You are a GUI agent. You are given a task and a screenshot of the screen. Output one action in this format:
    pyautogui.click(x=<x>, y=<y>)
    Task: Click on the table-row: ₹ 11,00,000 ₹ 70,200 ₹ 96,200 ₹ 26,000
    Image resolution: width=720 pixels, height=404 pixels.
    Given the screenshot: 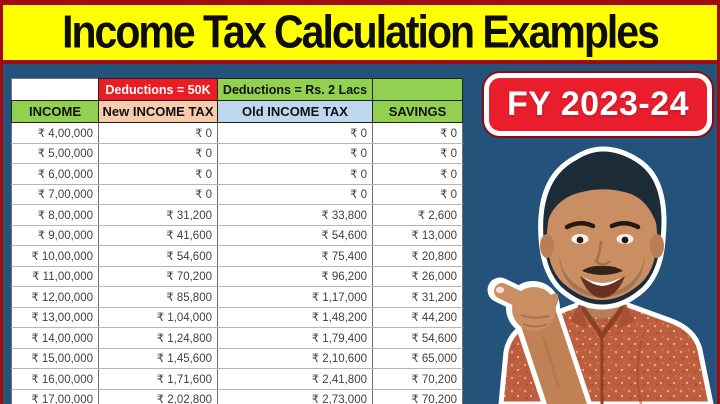 What is the action you would take?
    pyautogui.click(x=237, y=276)
    